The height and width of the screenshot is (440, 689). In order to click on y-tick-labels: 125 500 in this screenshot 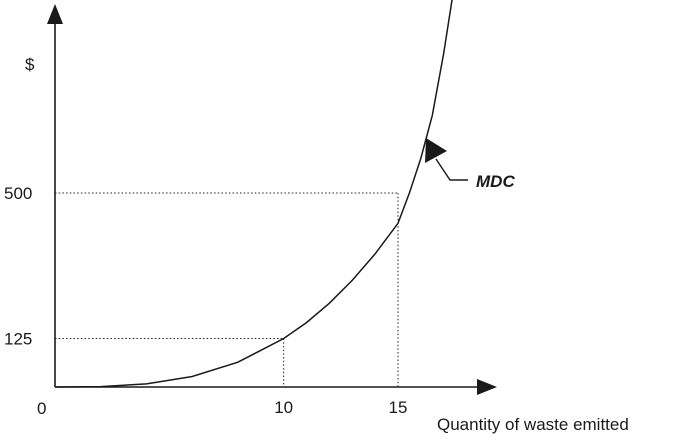, I will do `click(18, 266)`.